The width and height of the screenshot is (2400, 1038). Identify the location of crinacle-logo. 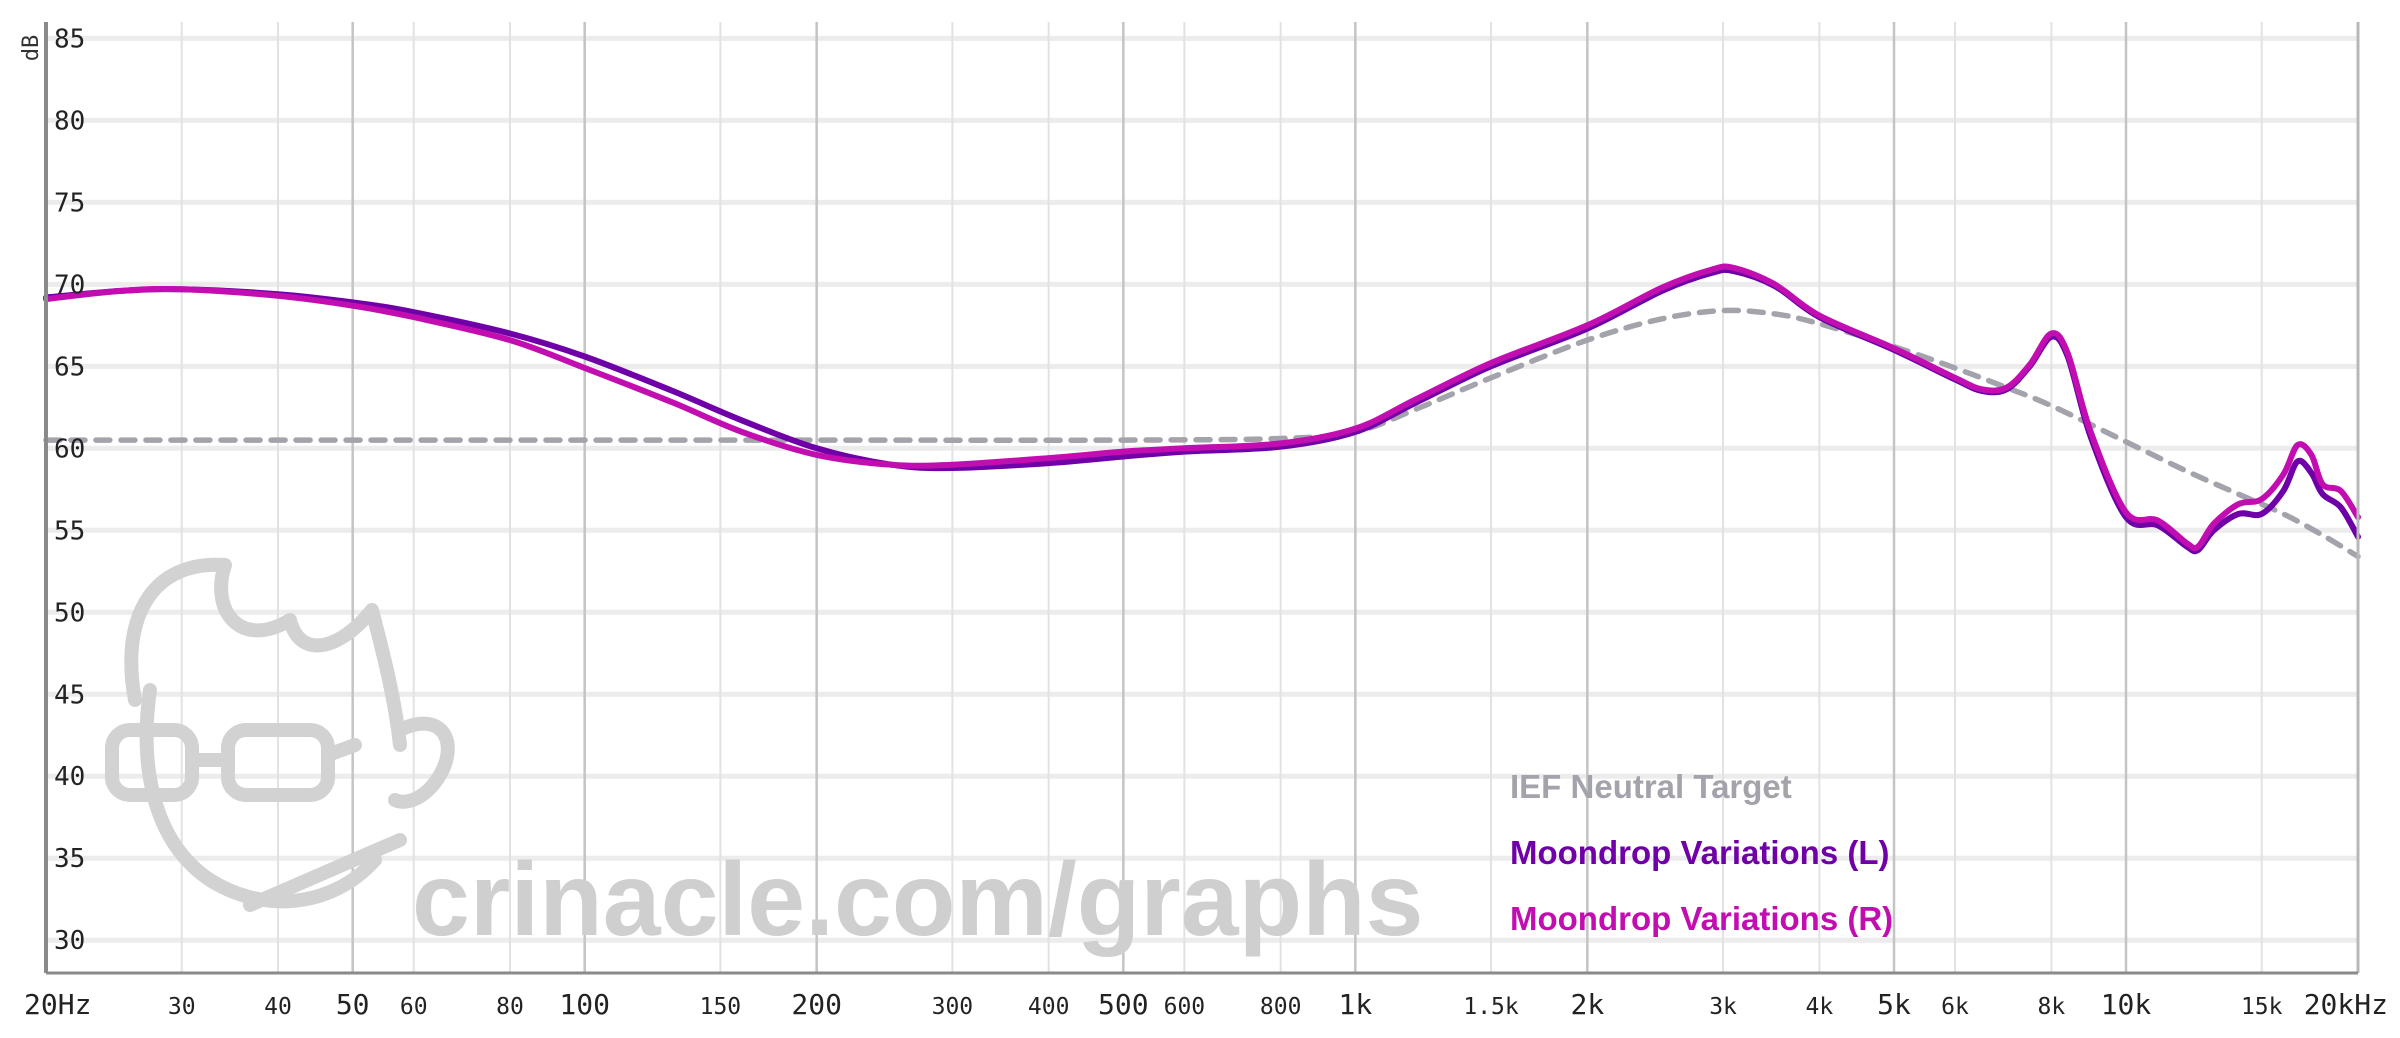
(280, 734).